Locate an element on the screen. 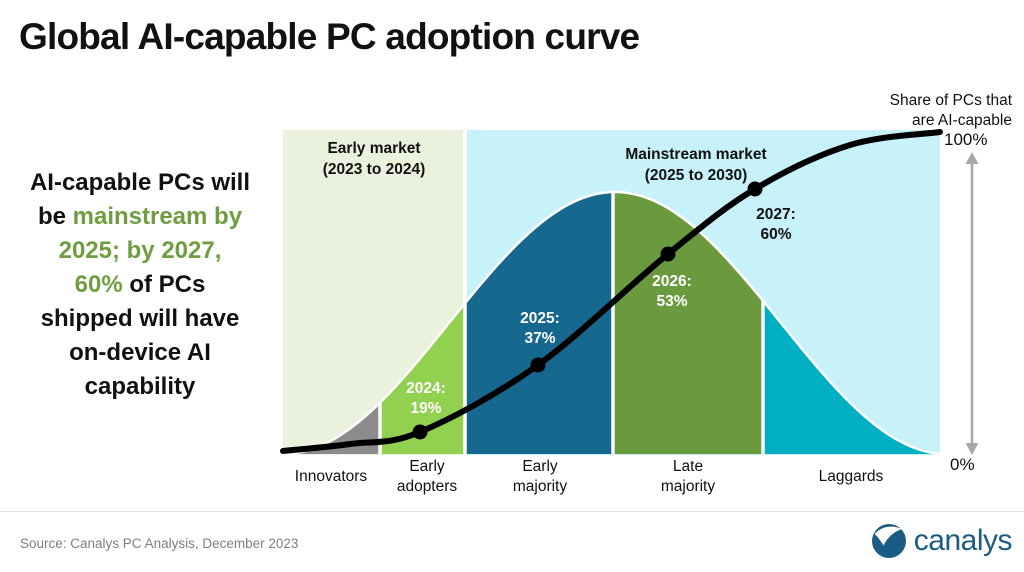 This screenshot has width=1024, height=572. key-message-text: capability is located at coordinates (140, 386).